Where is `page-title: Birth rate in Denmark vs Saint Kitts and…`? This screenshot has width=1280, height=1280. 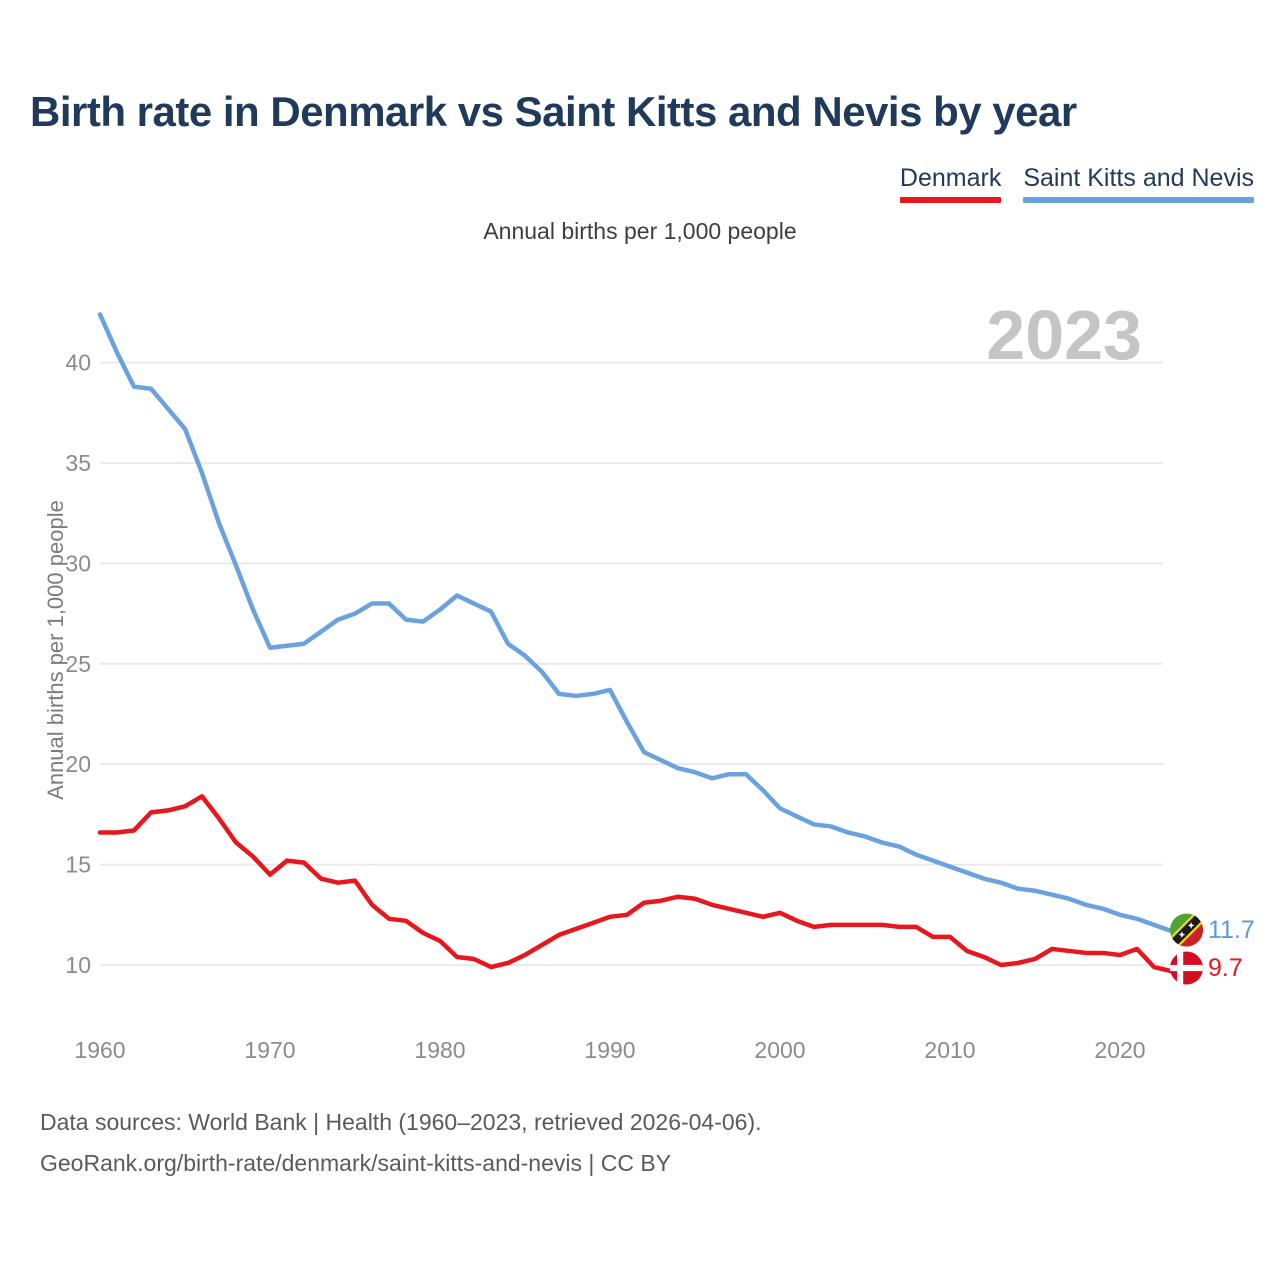 page-title: Birth rate in Denmark vs Saint Kitts and… is located at coordinates (553, 111).